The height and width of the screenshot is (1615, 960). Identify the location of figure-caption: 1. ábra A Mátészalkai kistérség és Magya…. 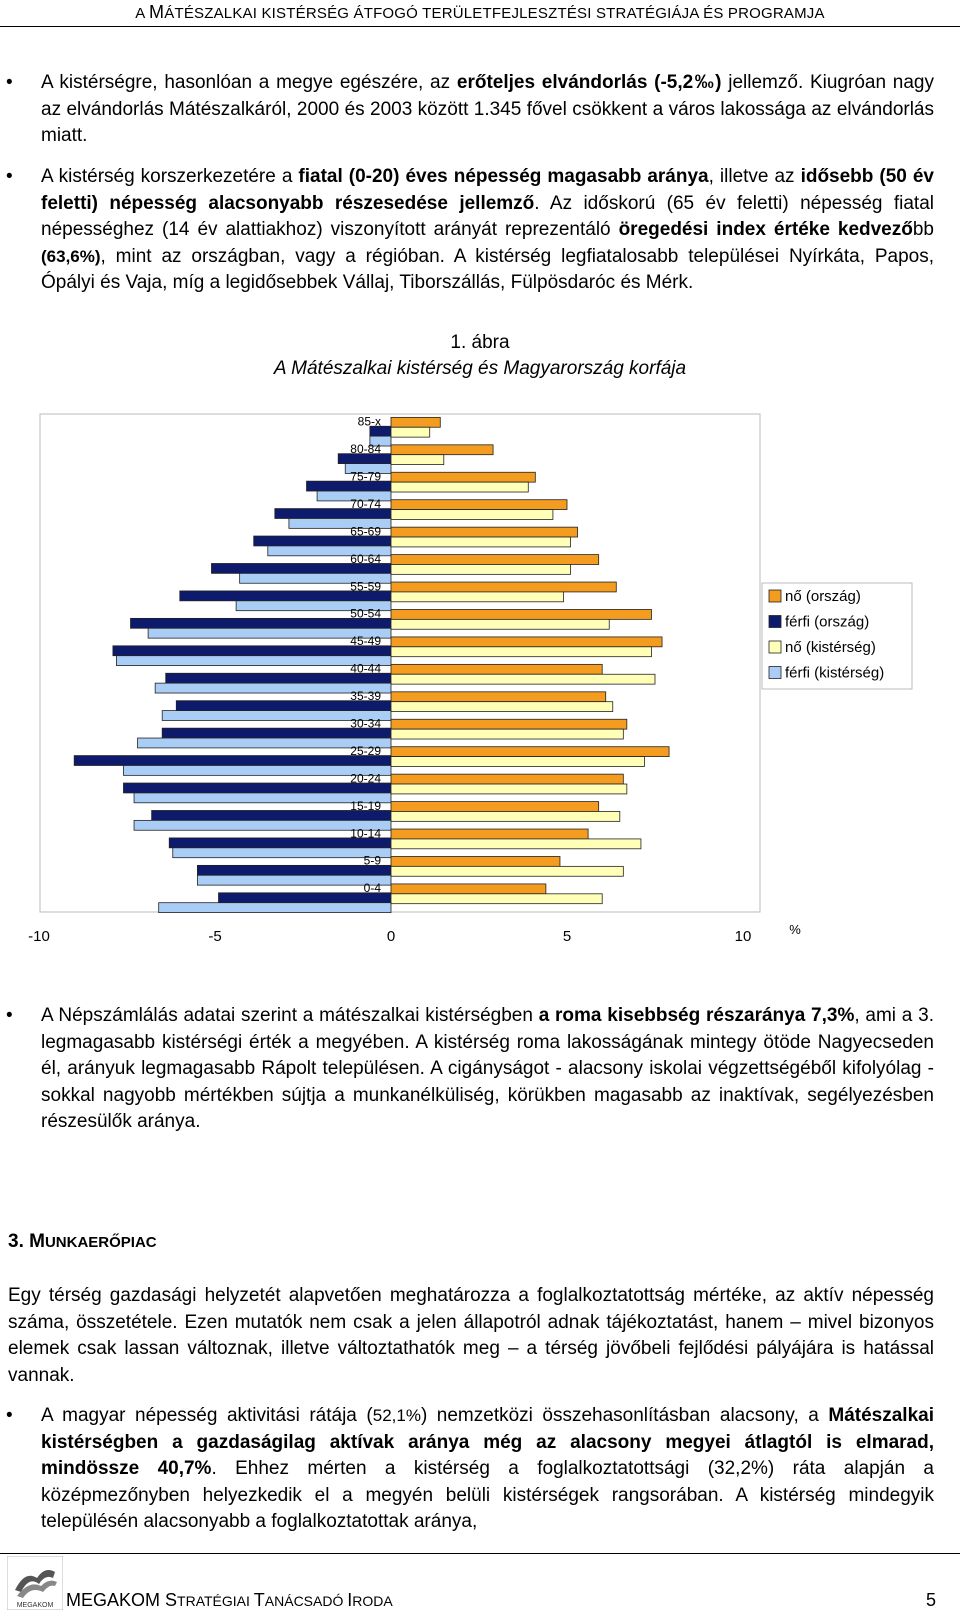
(480, 356).